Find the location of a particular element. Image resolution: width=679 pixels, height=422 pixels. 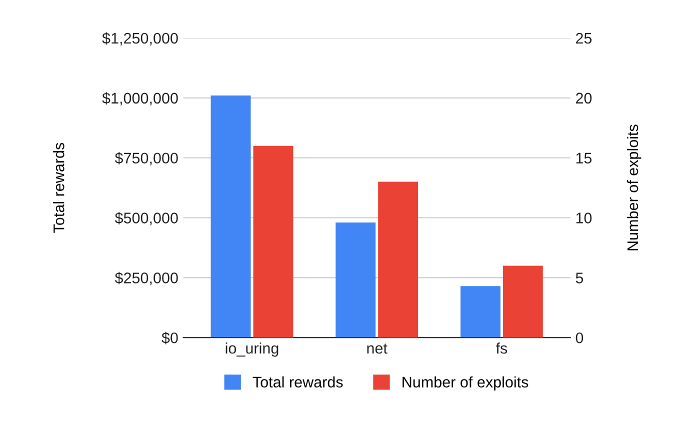

y-tick-label: $0 is located at coordinates (170, 338).